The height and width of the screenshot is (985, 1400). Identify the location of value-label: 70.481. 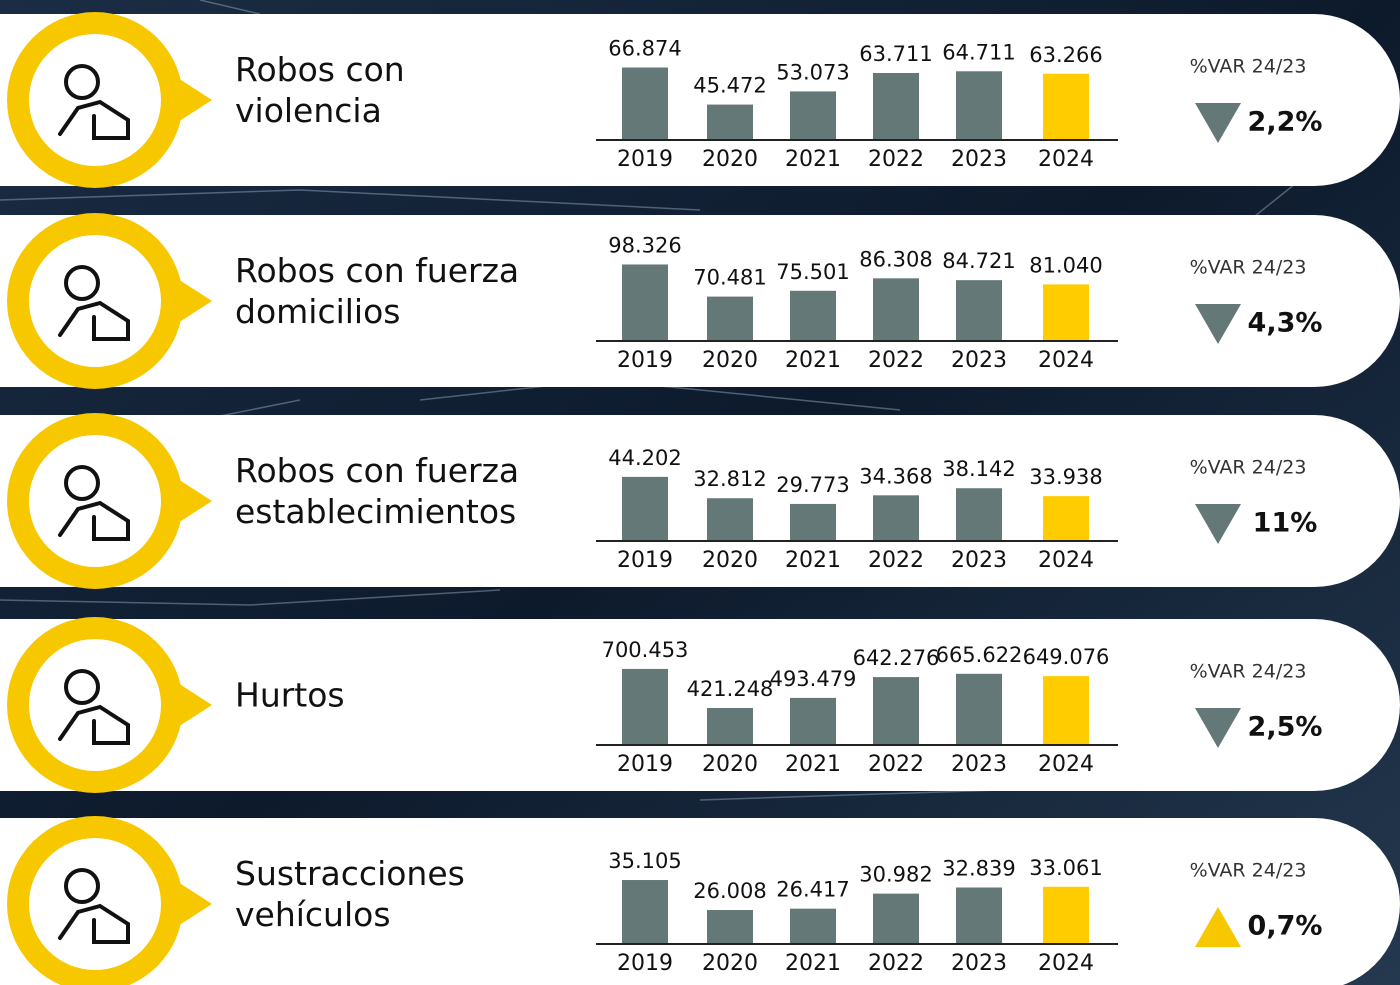
(729, 278).